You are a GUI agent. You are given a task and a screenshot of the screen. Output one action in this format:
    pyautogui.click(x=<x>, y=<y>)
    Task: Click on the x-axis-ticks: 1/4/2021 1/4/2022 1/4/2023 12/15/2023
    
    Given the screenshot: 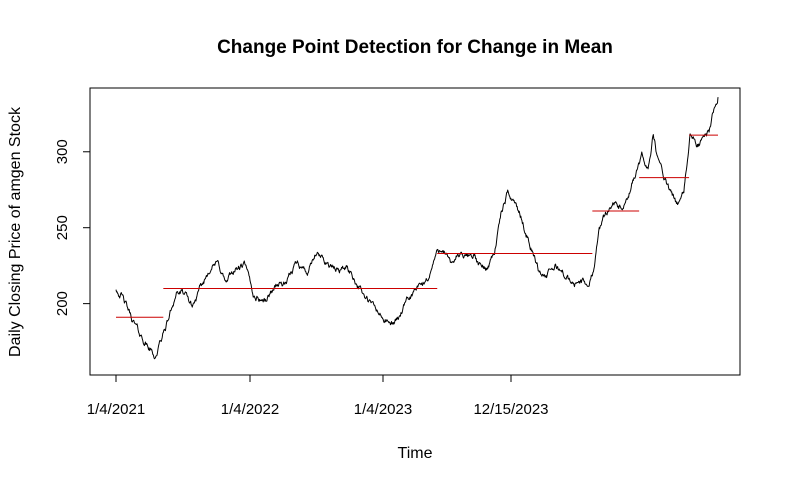 What is the action you would take?
    pyautogui.click(x=318, y=396)
    